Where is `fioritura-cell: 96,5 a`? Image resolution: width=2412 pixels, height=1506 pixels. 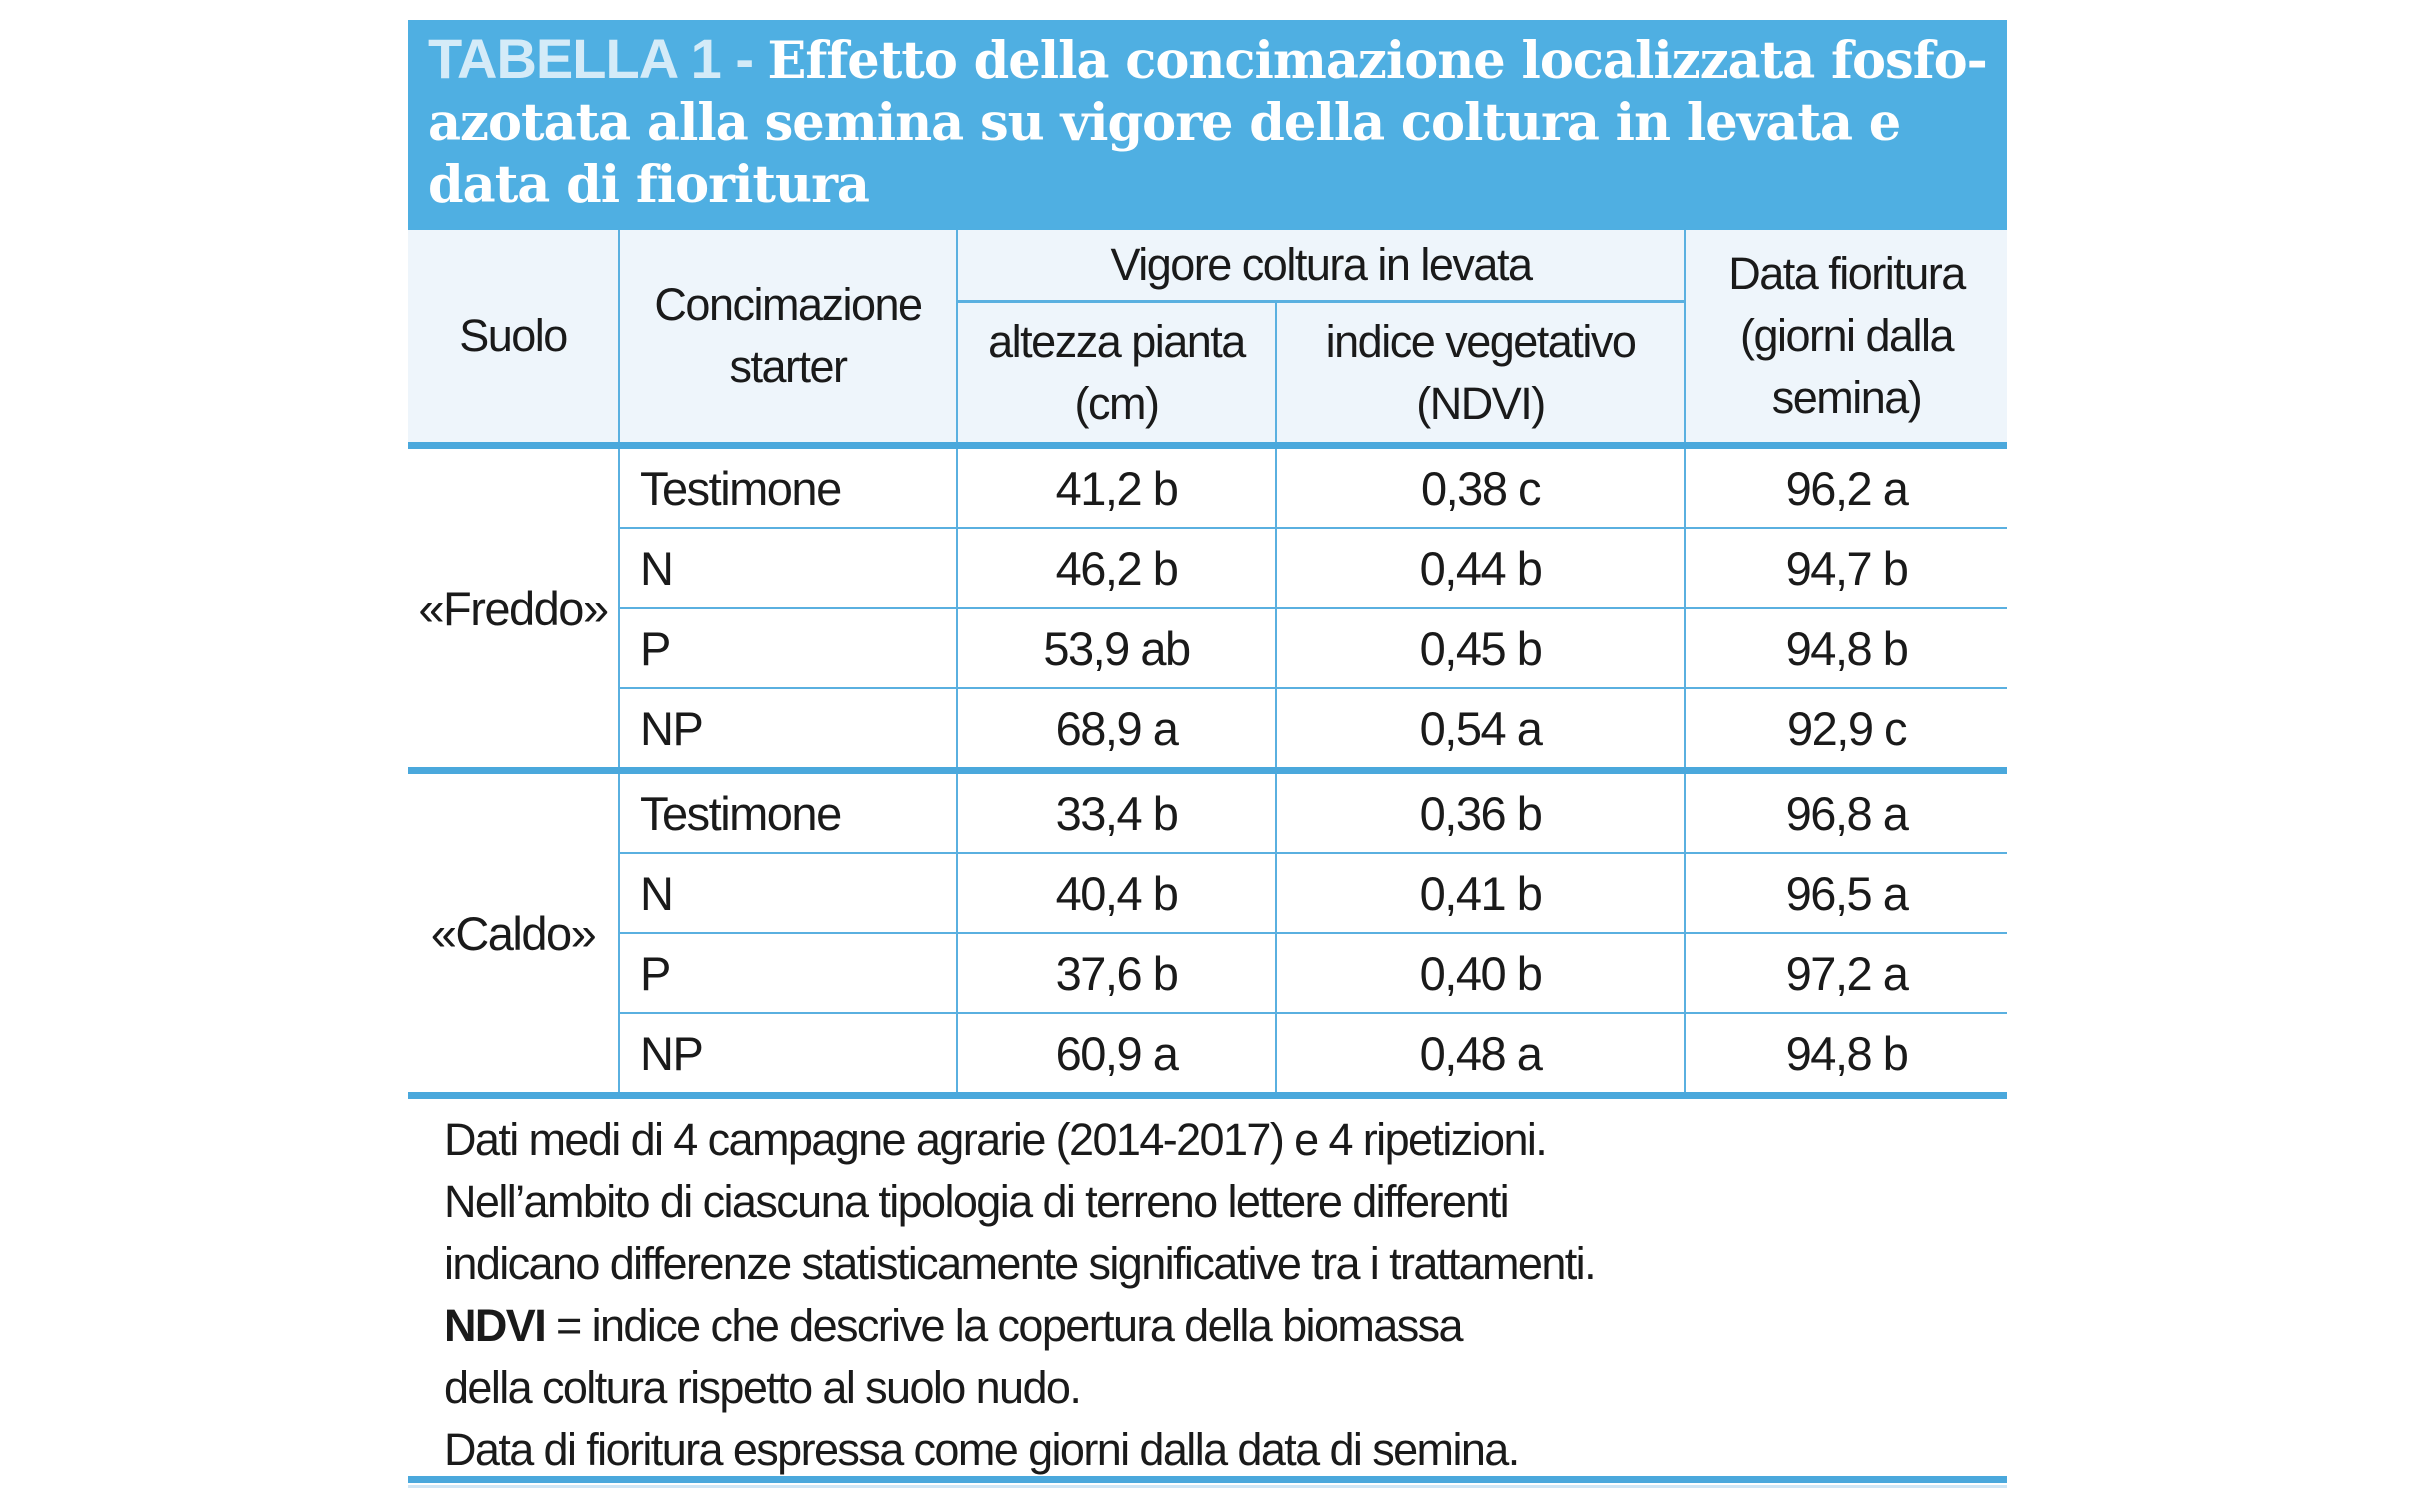 fioritura-cell: 96,5 a is located at coordinates (1846, 893).